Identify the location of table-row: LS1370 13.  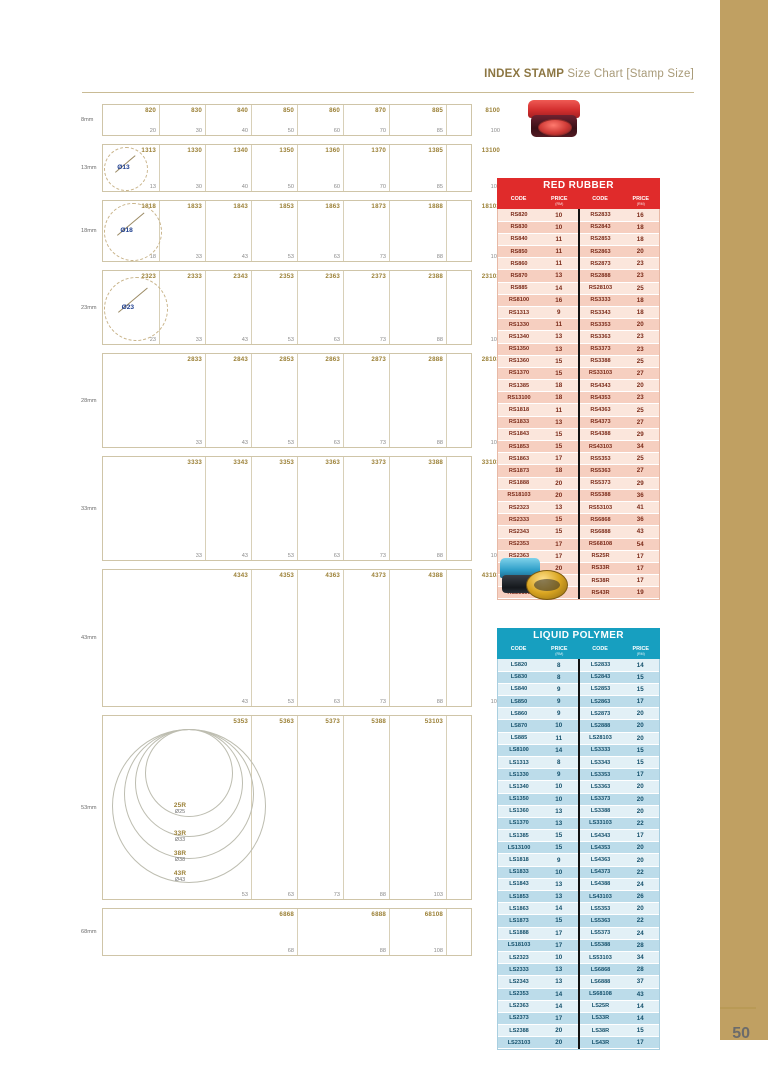
(538, 824).